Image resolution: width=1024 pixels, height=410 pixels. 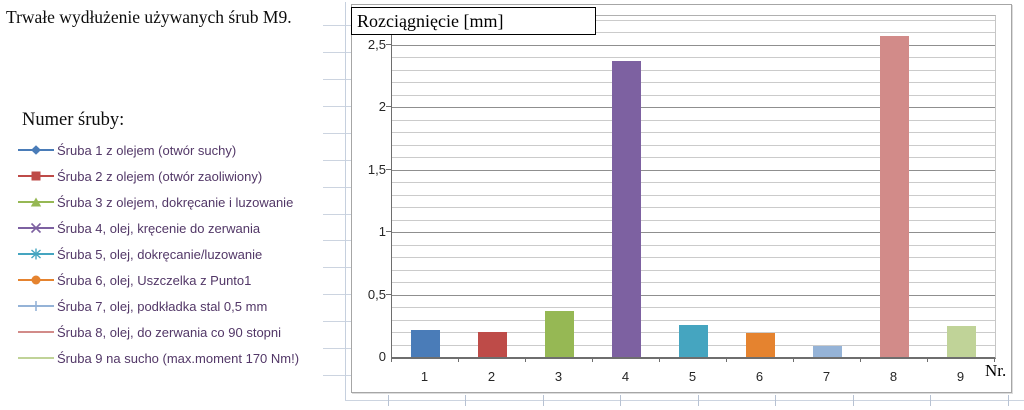 What do you see at coordinates (73, 120) in the screenshot?
I see `legend-heading: Numer śruby:` at bounding box center [73, 120].